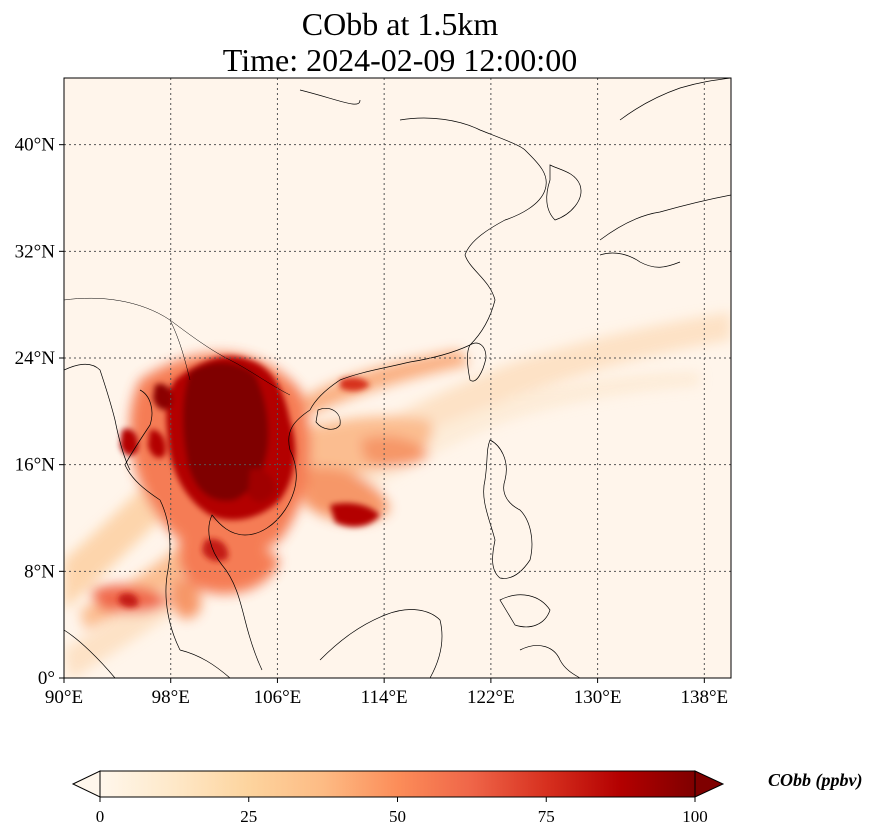  What do you see at coordinates (39, 412) in the screenshot?
I see `latitude-axis: 0° 8°N 16°N 24°N 32°N 40°N` at bounding box center [39, 412].